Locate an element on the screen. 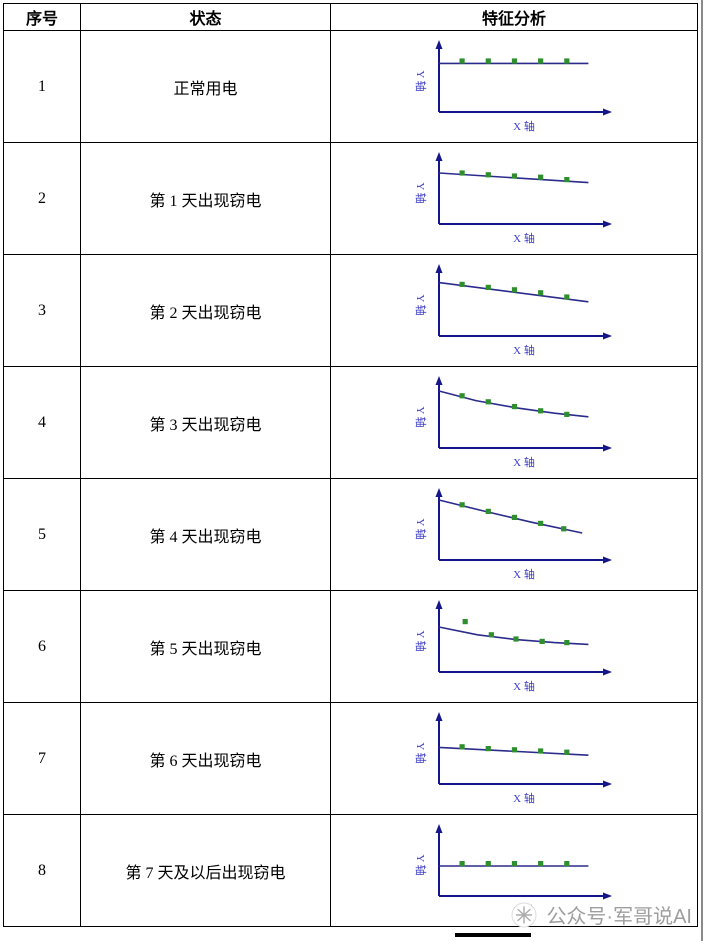  table-row: 3 第 2 天出现窃电 Y 轴 X 轴 is located at coordinates (350, 310).